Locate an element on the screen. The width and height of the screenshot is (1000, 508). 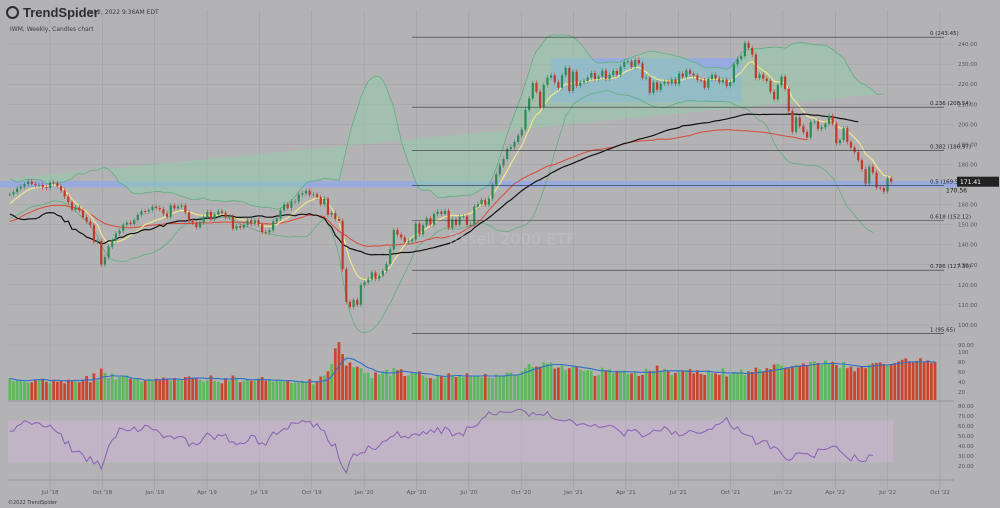
price-axis-tick-label: 100.00 is located at coordinates (968, 326).